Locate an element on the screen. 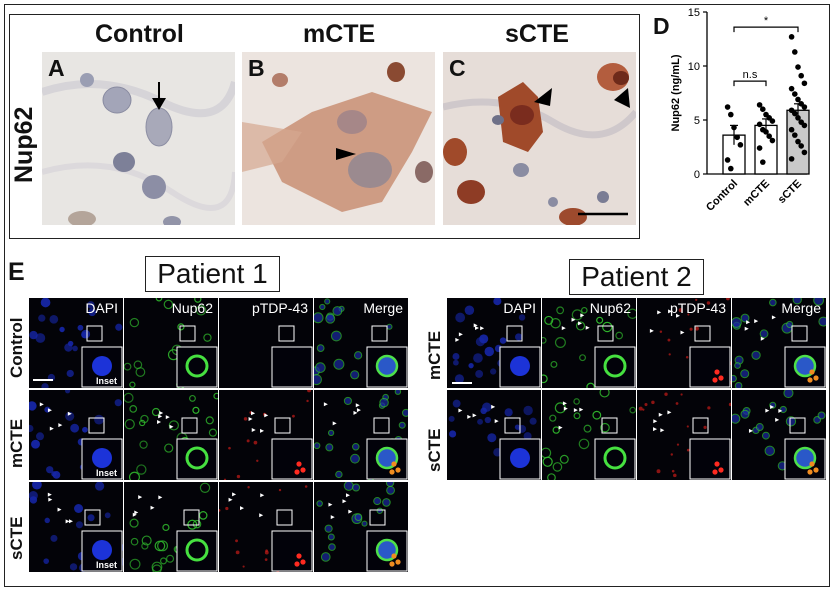  micrograph-tile: DAPI Inset is located at coordinates (76, 343).